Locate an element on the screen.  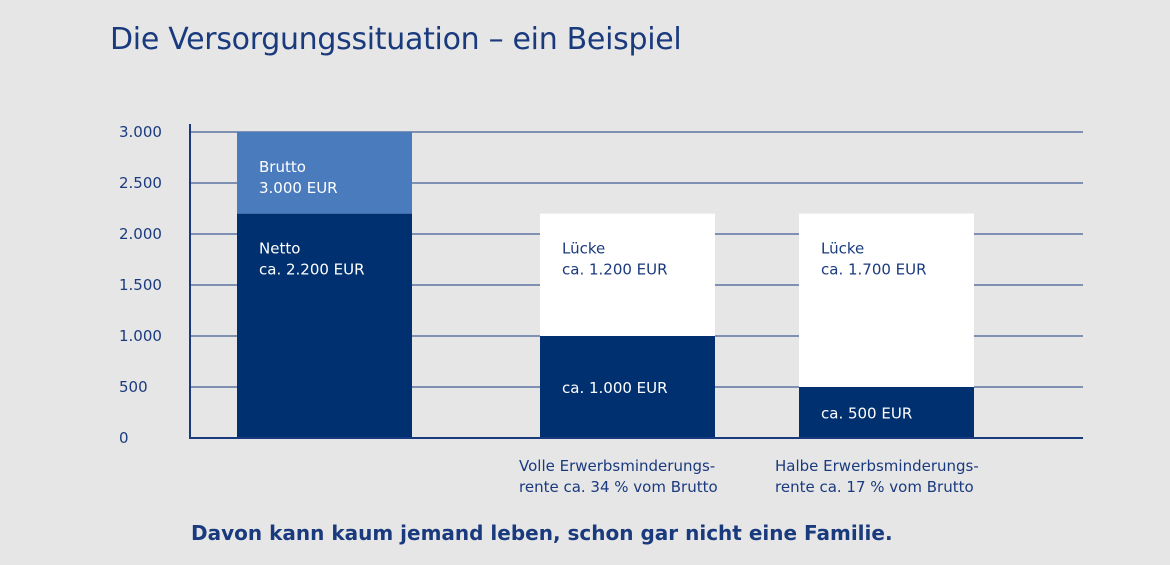
caption-half-line1: Halbe Erwerbsminderungs- is located at coordinates (877, 466).